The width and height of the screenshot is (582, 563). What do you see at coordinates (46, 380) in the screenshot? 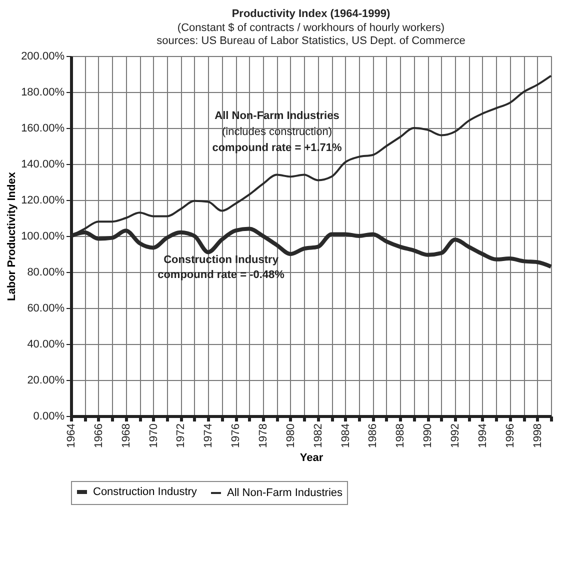
I see `y-tick-label: 20.00%` at bounding box center [46, 380].